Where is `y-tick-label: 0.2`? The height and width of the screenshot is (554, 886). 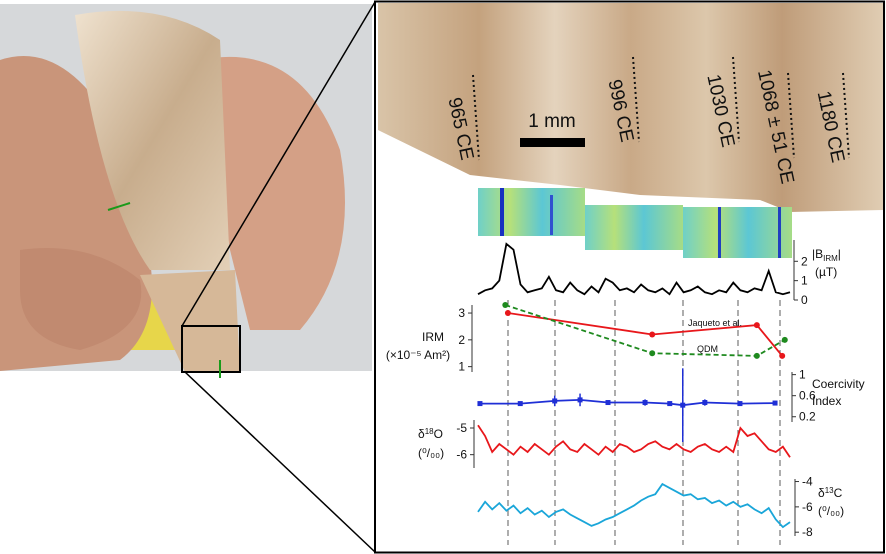
y-tick-label: 0.2 is located at coordinates (807, 417).